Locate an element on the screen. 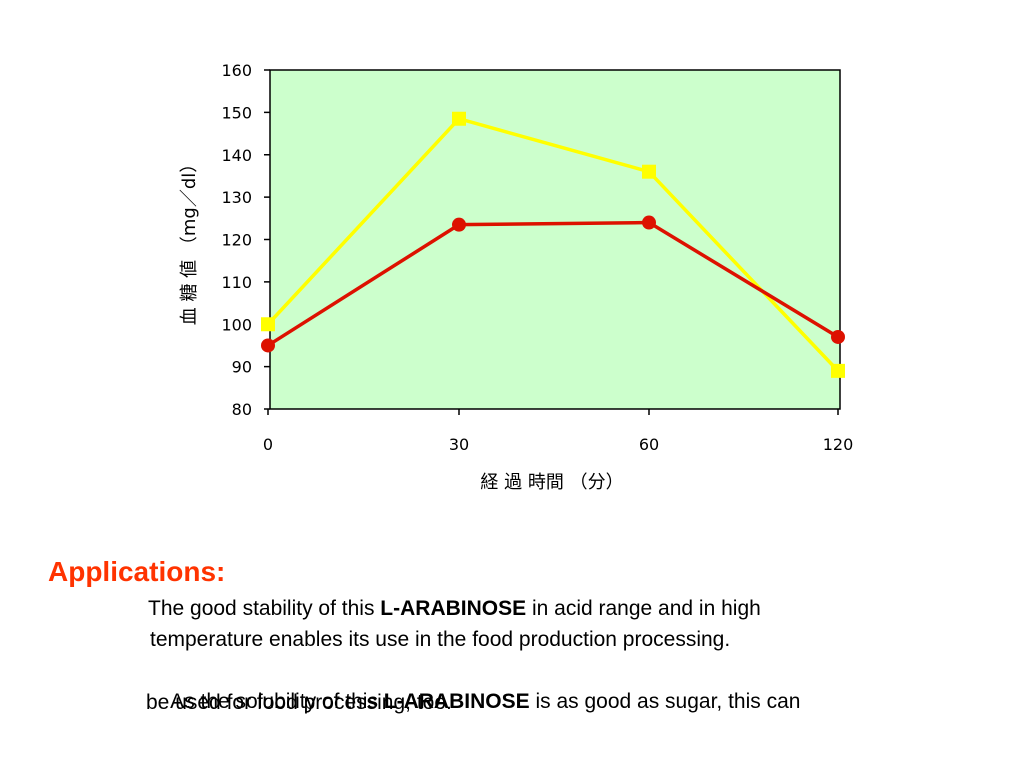 The width and height of the screenshot is (1024, 768). p1-line1-pre: The good stability of this is located at coordinates (264, 608).